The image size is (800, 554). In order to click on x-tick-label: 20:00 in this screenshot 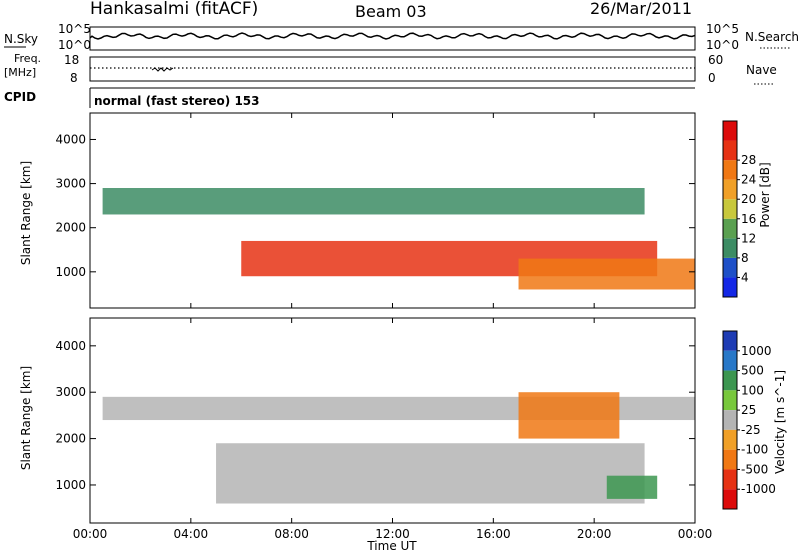, I will do `click(594, 534)`.